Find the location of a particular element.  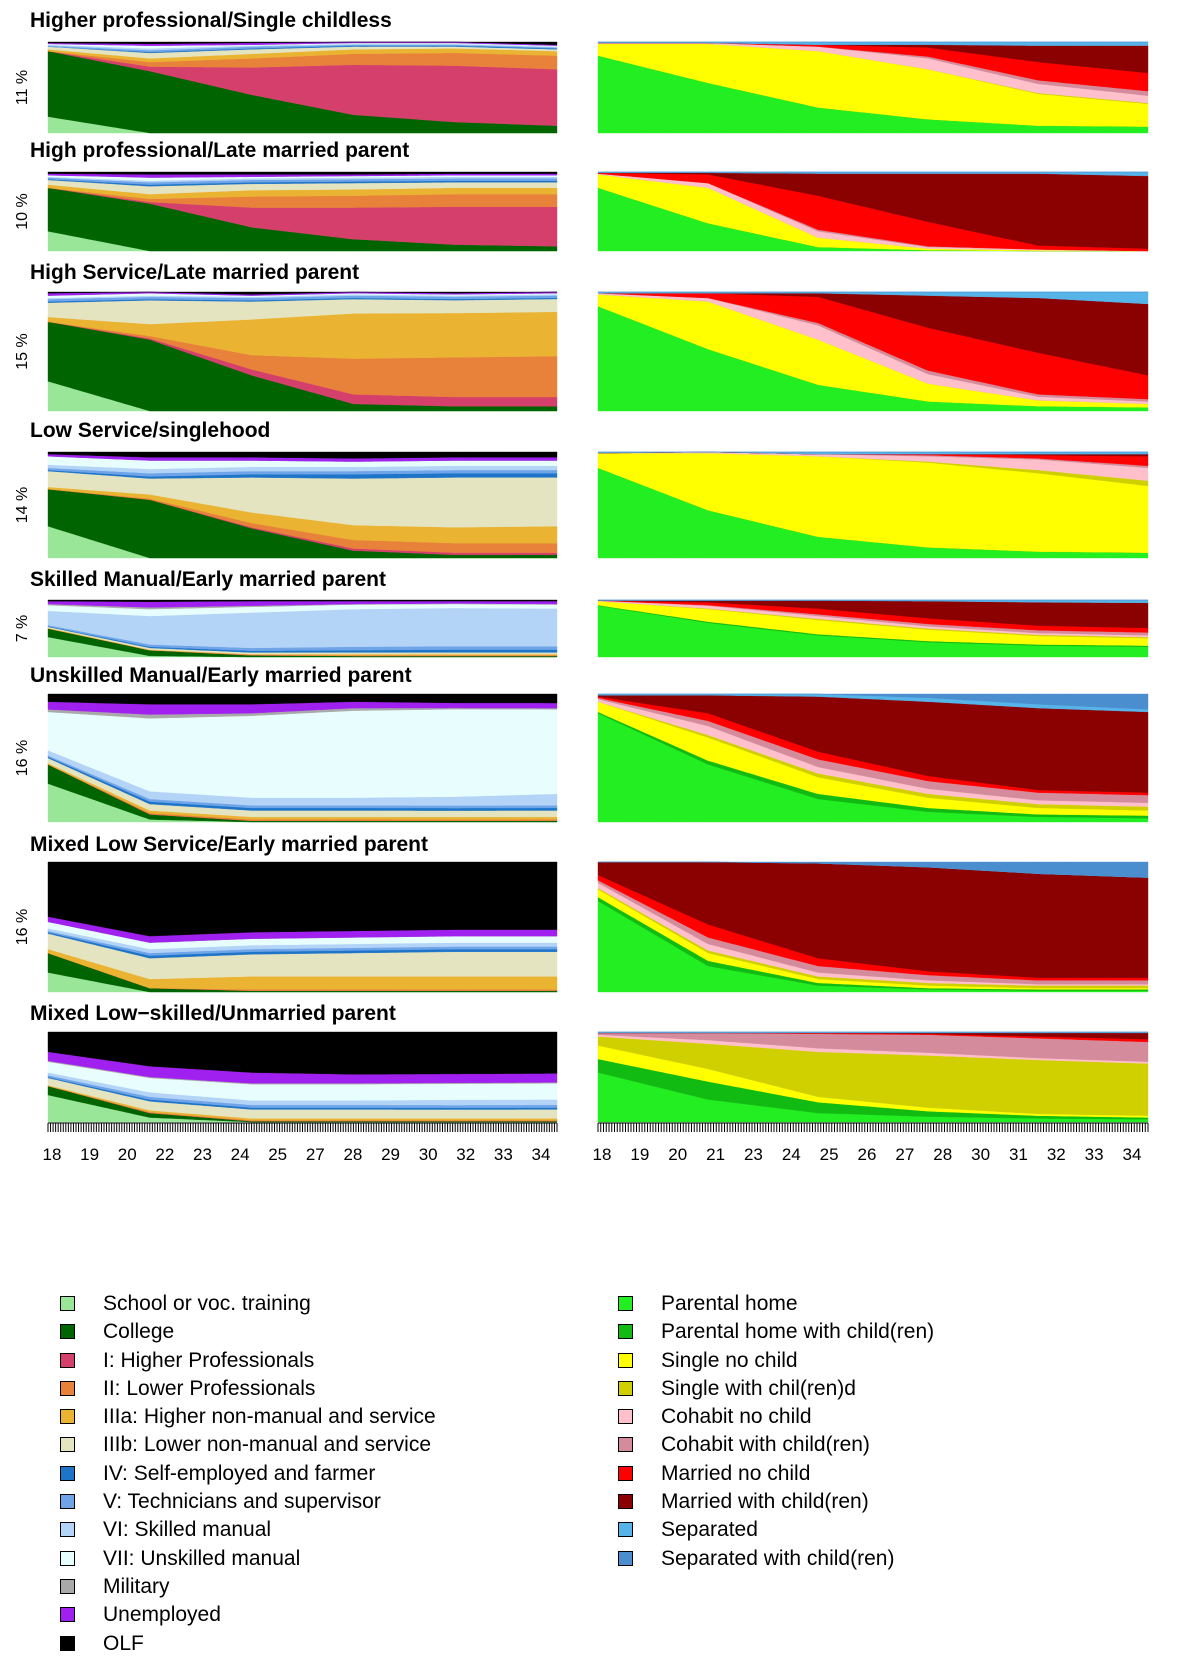

legend-label: Separated with child(ren) is located at coordinates (777, 1558).